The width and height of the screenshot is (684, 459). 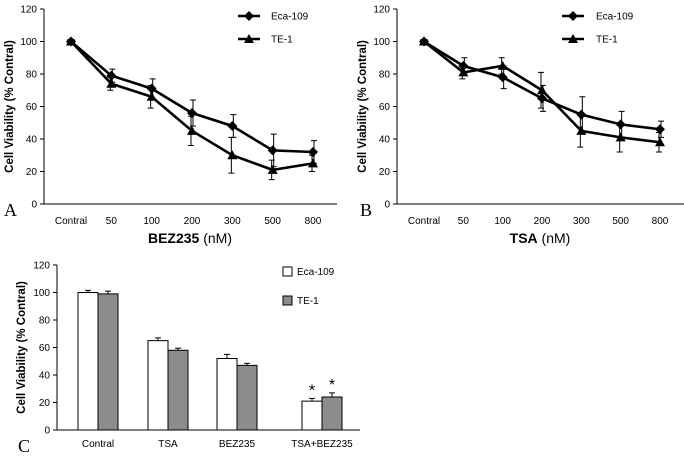 What do you see at coordinates (524, 238) in the screenshot?
I see `x-axis-title-bold: TSA` at bounding box center [524, 238].